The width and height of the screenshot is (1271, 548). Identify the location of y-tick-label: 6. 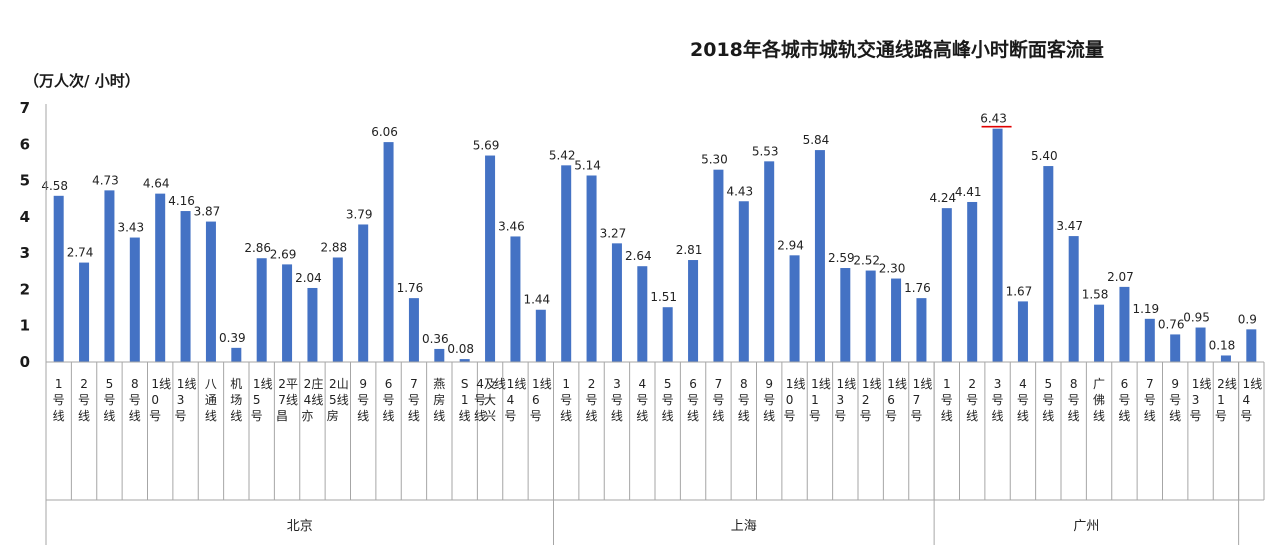
(25, 144).